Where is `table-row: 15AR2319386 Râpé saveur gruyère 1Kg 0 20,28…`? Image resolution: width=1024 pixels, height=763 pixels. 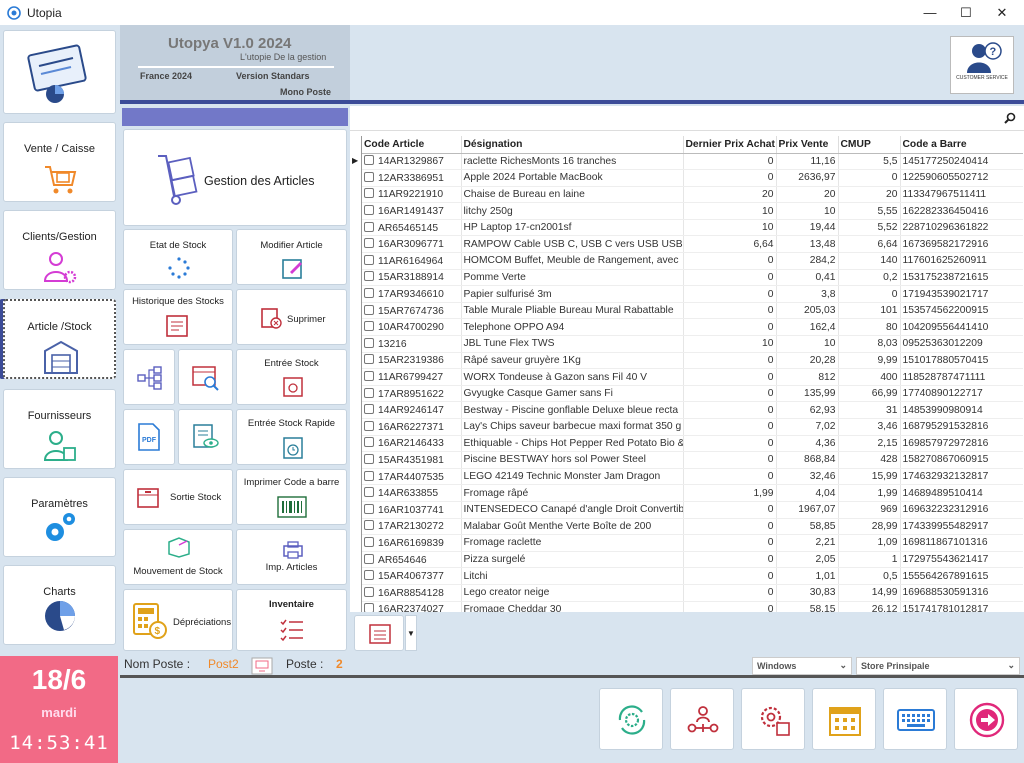 table-row: 15AR2319386 Râpé saveur gruyère 1Kg 0 20,28… is located at coordinates (692, 361).